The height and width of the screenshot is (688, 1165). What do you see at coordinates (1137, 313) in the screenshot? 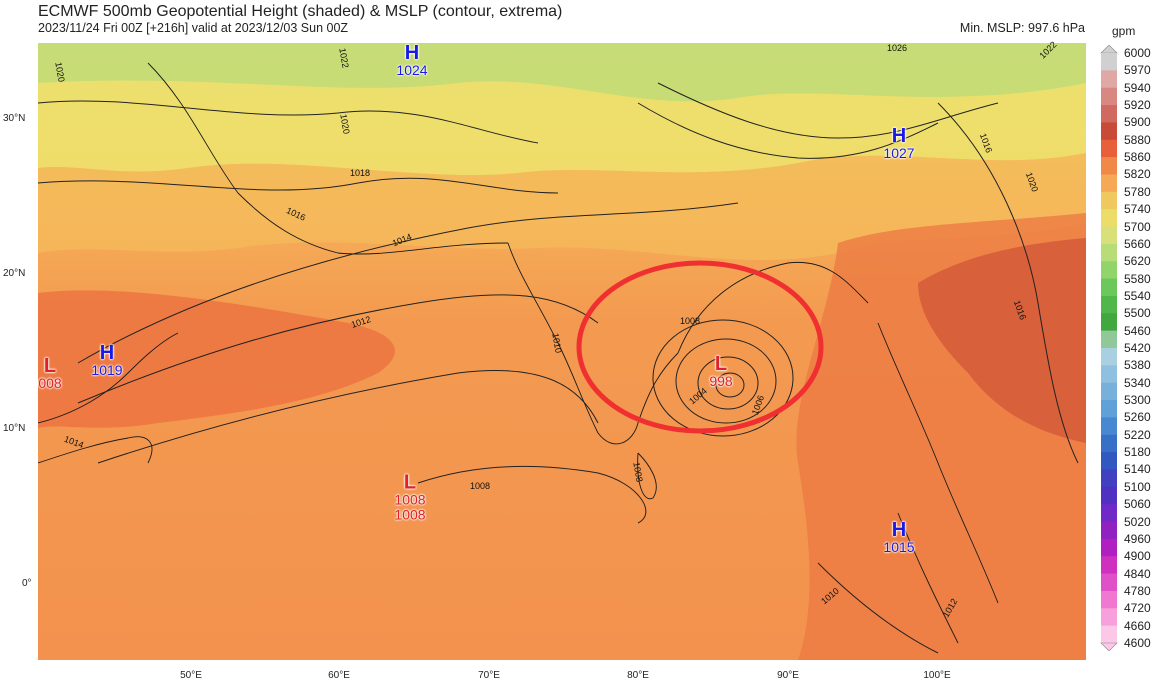
I see `colorbar-level-label: 5500` at bounding box center [1137, 313].